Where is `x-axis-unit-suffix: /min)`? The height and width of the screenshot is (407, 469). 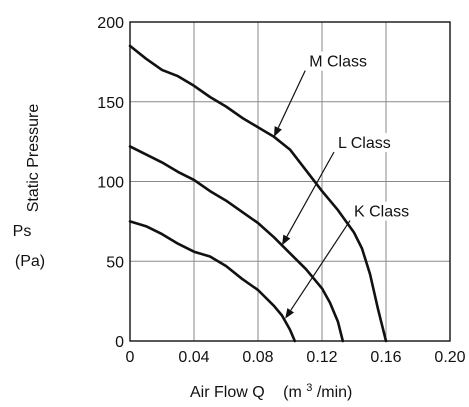
x-axis-unit-suffix: /min) is located at coordinates (335, 392).